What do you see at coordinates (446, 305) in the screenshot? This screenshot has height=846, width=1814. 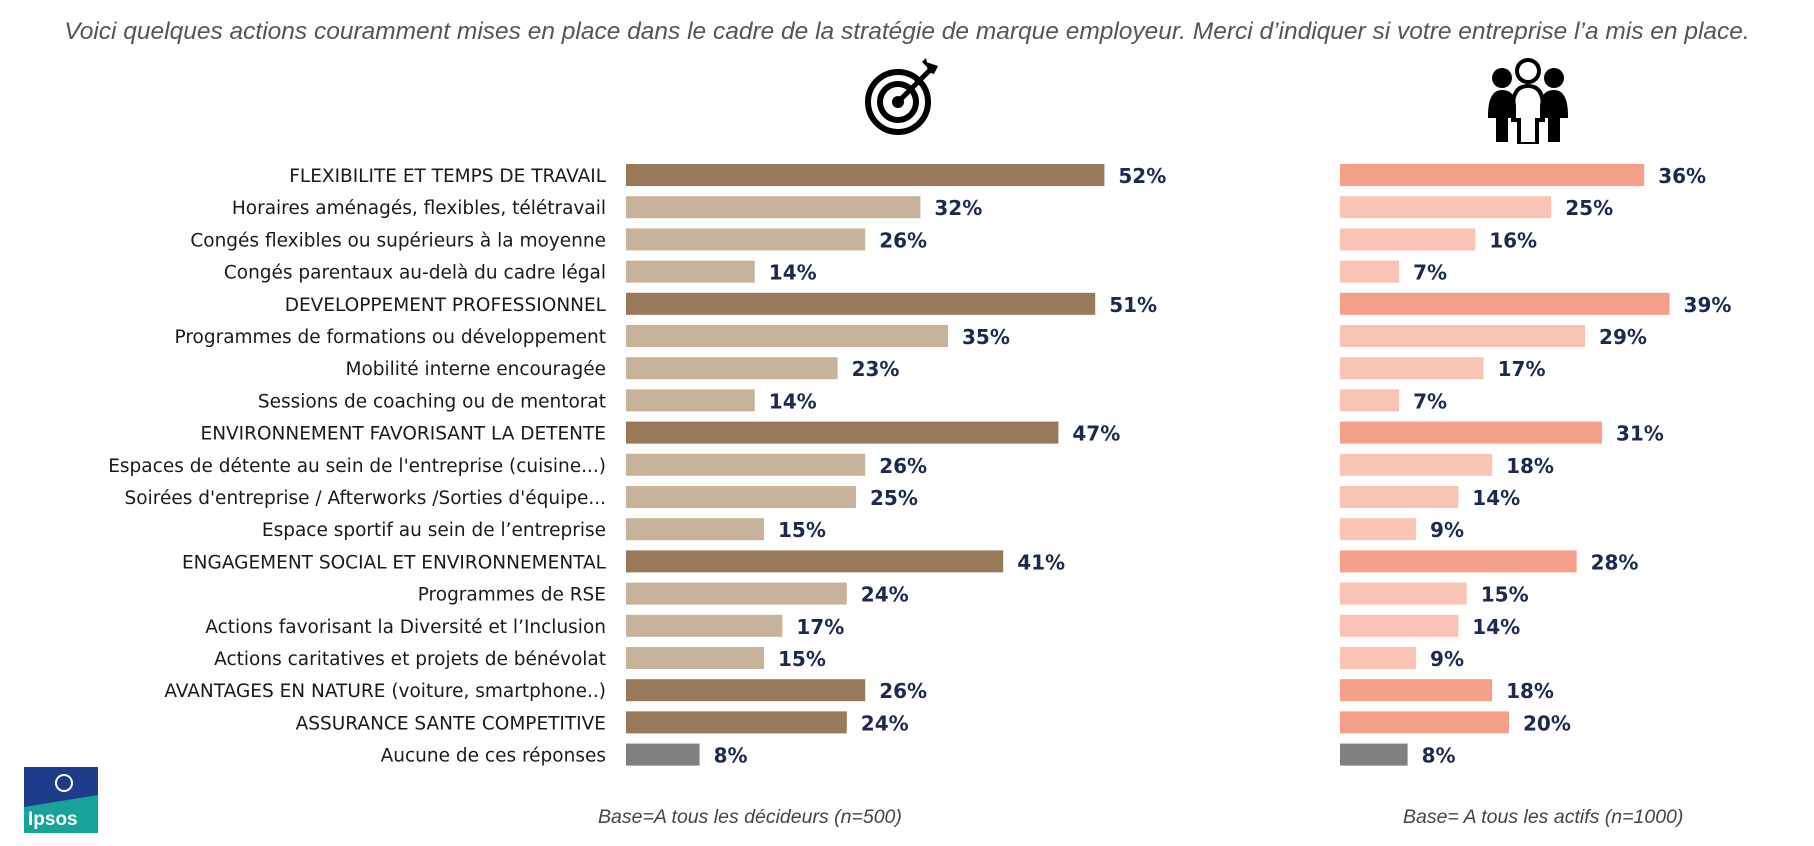 I see `category-label: DEVELOPPEMENT PROFESSIONNEL` at bounding box center [446, 305].